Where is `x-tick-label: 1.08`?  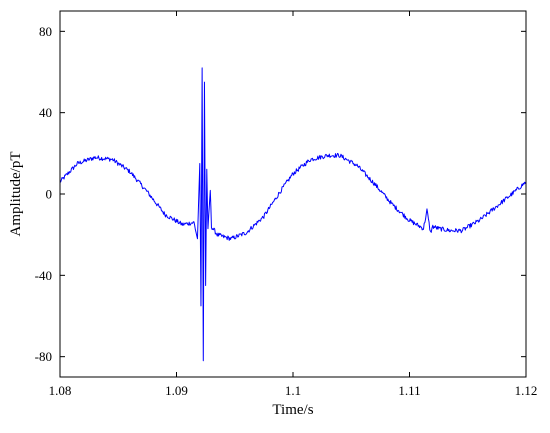
x-tick-label: 1.08 is located at coordinates (60, 390).